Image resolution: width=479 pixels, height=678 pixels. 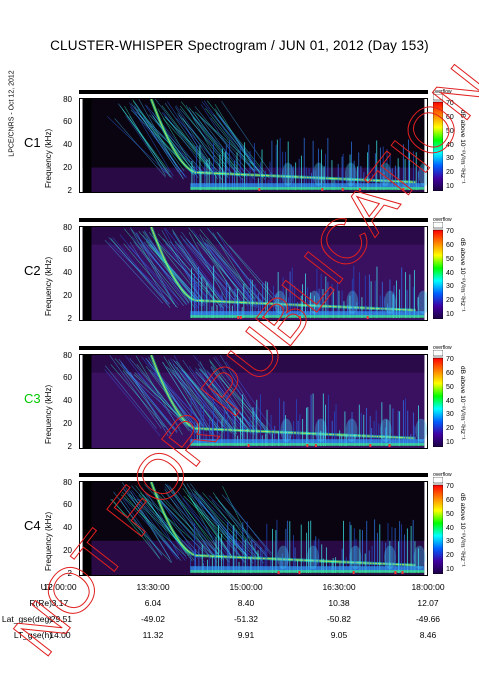 What do you see at coordinates (253, 273) in the screenshot?
I see `spectrogram-c2` at bounding box center [253, 273].